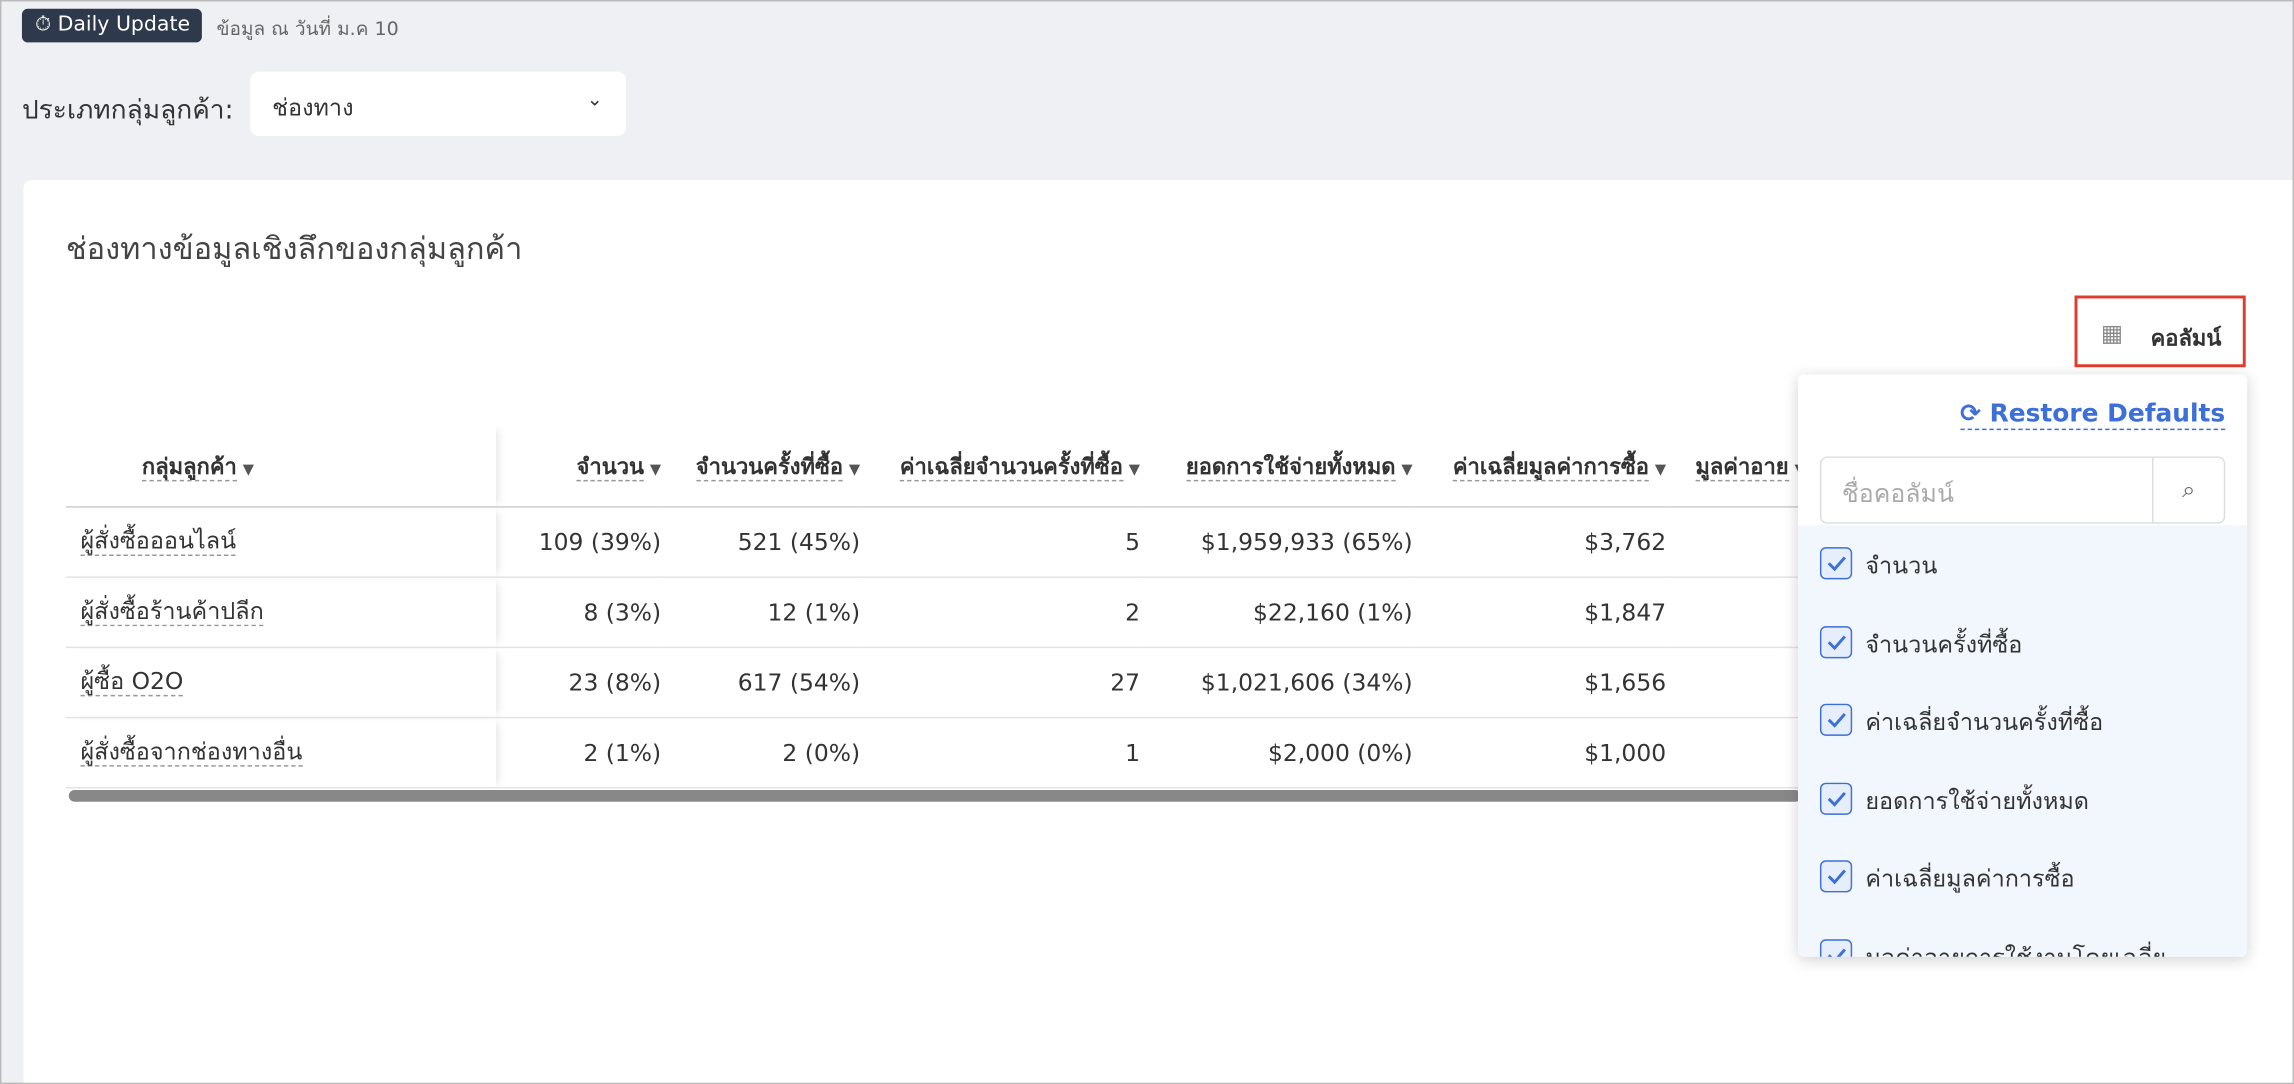  I want to click on column-option: มูลค่าอายุการใช้งานโดยเฉลี่ย, so click(2024, 948).